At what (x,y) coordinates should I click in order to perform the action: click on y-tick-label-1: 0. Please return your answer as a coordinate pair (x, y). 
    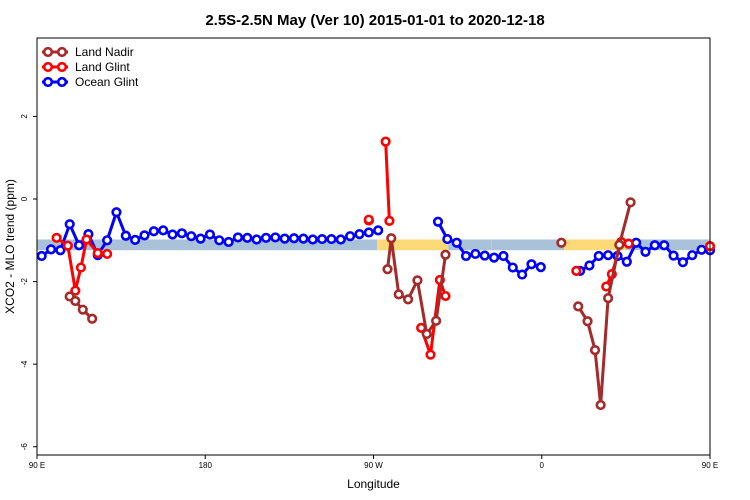
    Looking at the image, I should click on (24, 198).